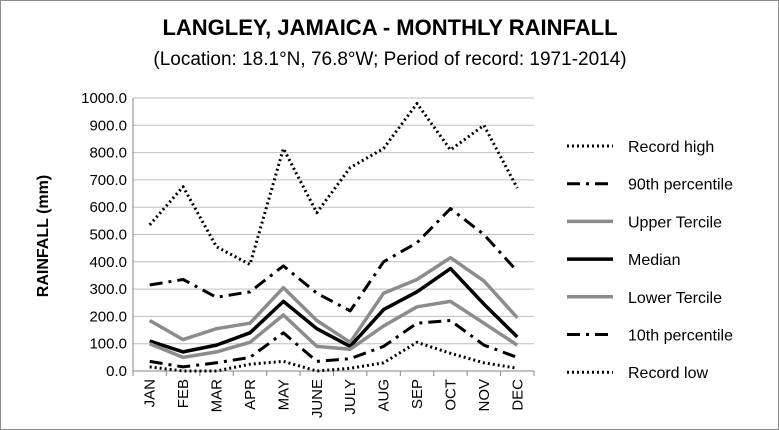 This screenshot has height=430, width=779. Describe the element at coordinates (671, 147) in the screenshot. I see `legend-label: Record high` at that location.